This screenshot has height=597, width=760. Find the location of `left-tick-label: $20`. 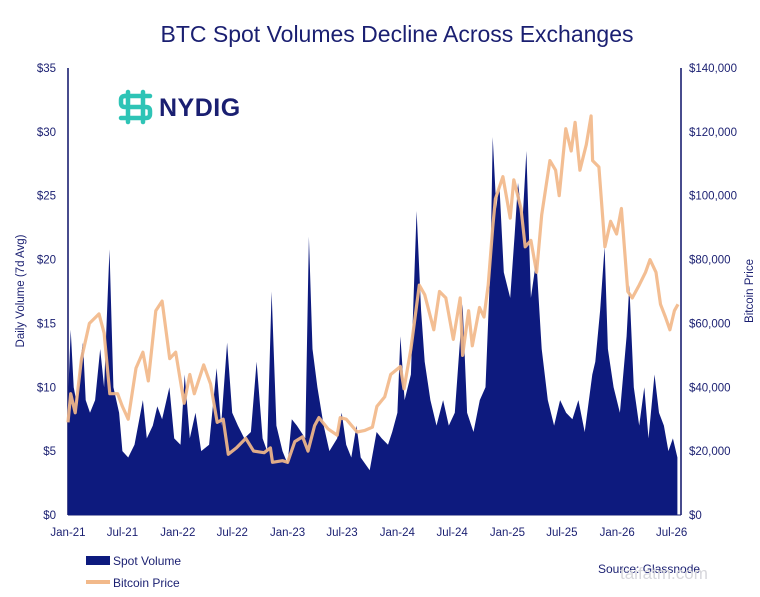

left-tick-label: $20 is located at coordinates (46, 261).